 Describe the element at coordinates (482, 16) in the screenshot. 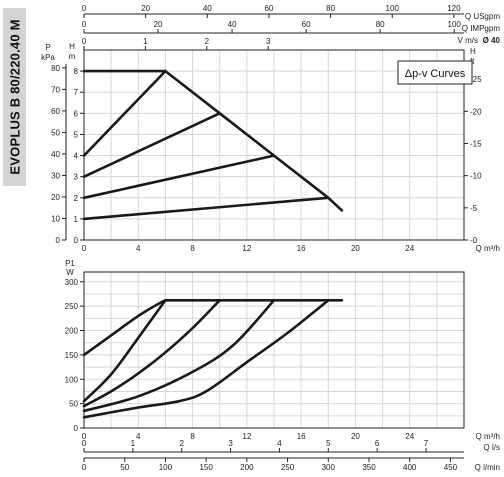

I see `usgpm-unit-label: Q USgpm` at that location.